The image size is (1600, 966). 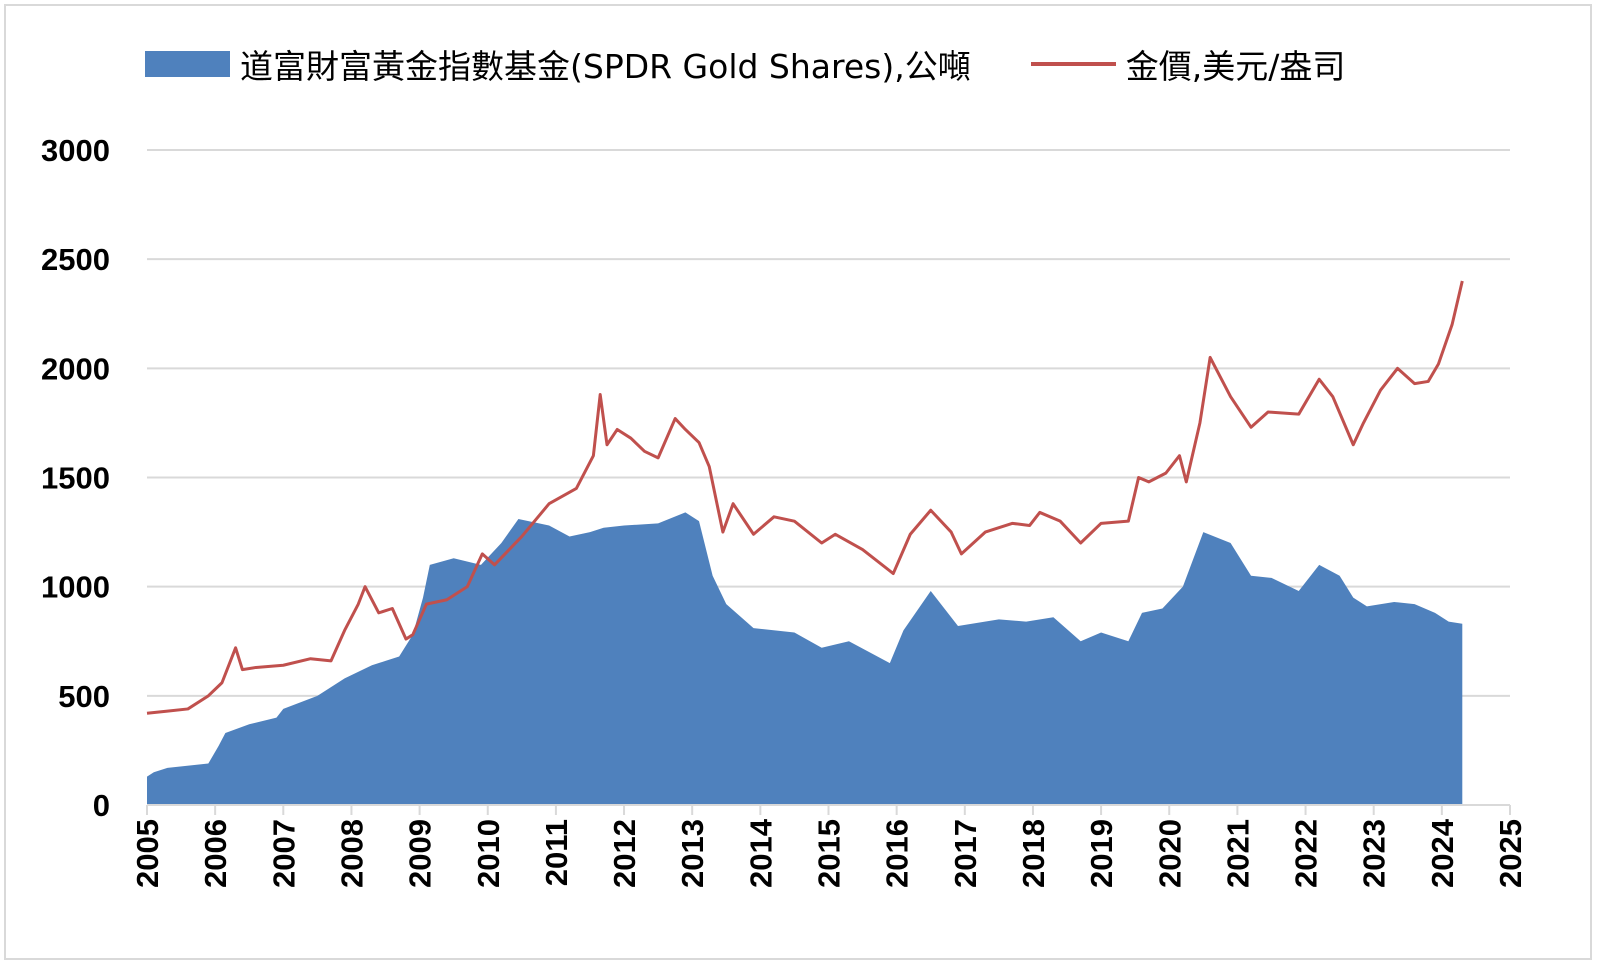 What do you see at coordinates (1442, 853) in the screenshot?
I see `x-tick-label: 2024` at bounding box center [1442, 853].